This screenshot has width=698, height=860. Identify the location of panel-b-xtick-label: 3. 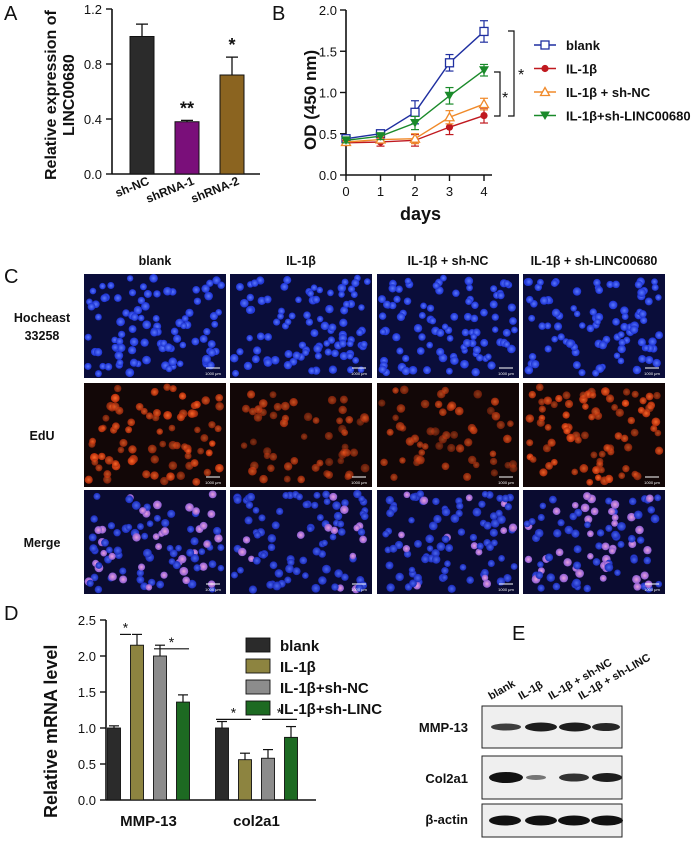
(449, 191).